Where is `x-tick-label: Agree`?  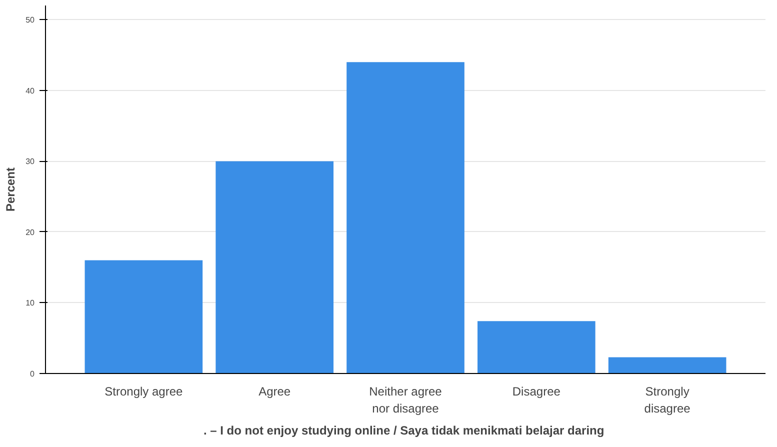
x-tick-label: Agree is located at coordinates (274, 391).